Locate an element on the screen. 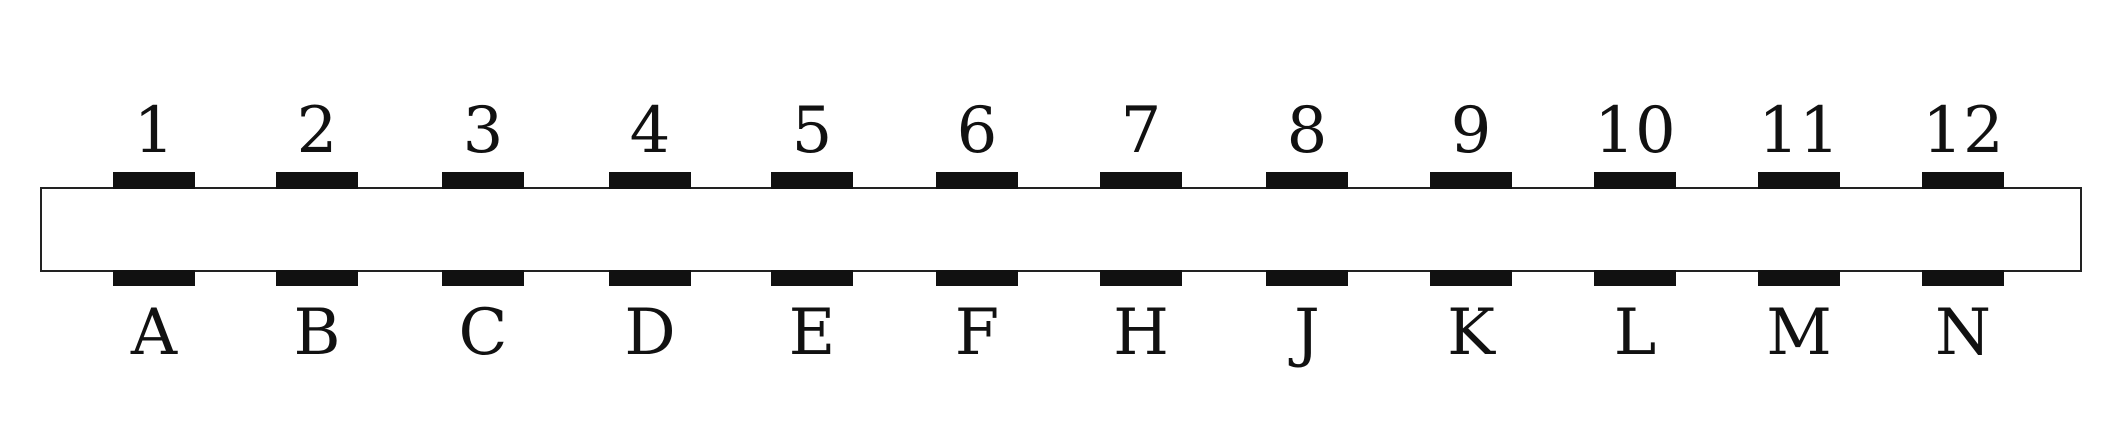 The image size is (2119, 444). top-pin-label-4: 4 is located at coordinates (650, 131).